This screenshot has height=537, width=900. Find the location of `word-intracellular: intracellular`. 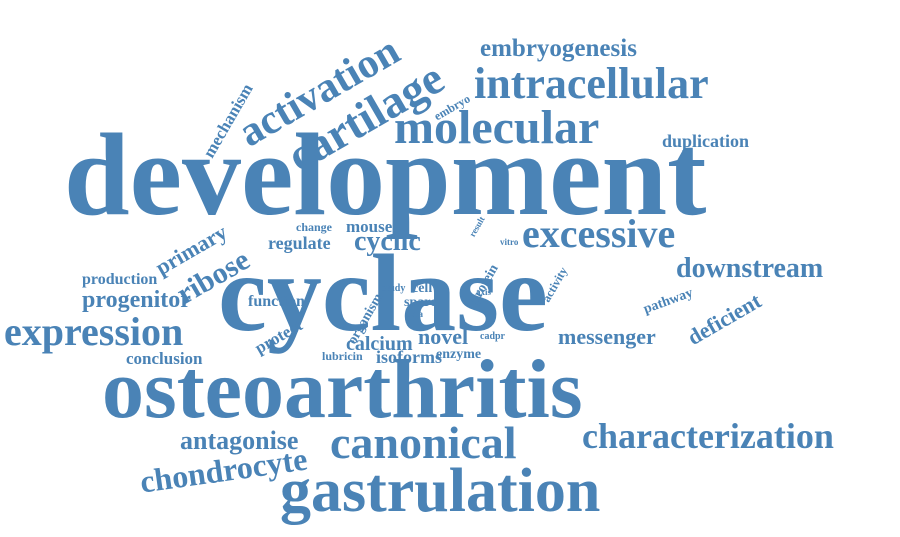

word-intracellular: intracellular is located at coordinates (591, 83).